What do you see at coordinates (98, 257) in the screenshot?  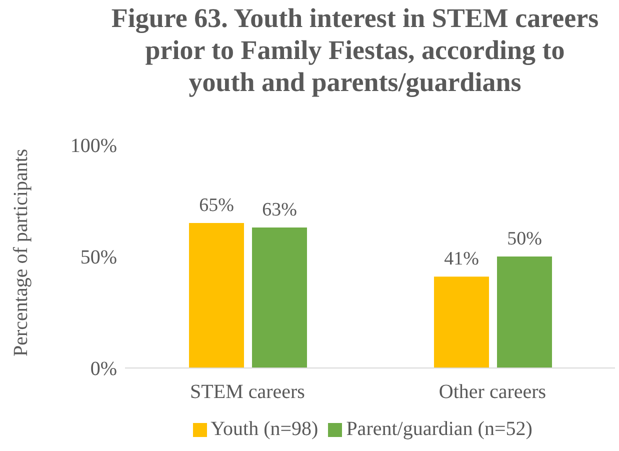 I see `y-tick-label: 50%` at bounding box center [98, 257].